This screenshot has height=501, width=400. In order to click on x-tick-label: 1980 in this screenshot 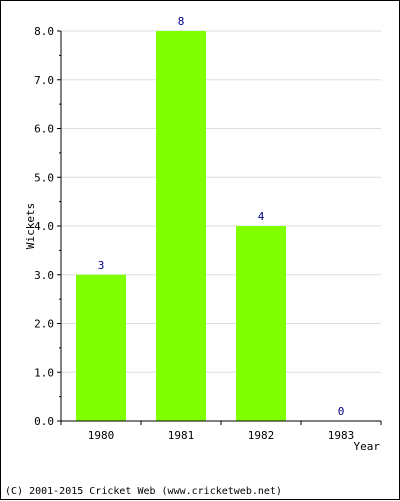, I will do `click(101, 435)`.